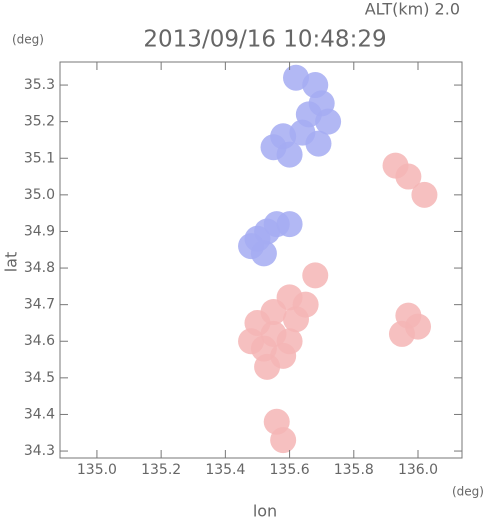  Describe the element at coordinates (39, 85) in the screenshot. I see `y-tick-label: 35.3` at that location.